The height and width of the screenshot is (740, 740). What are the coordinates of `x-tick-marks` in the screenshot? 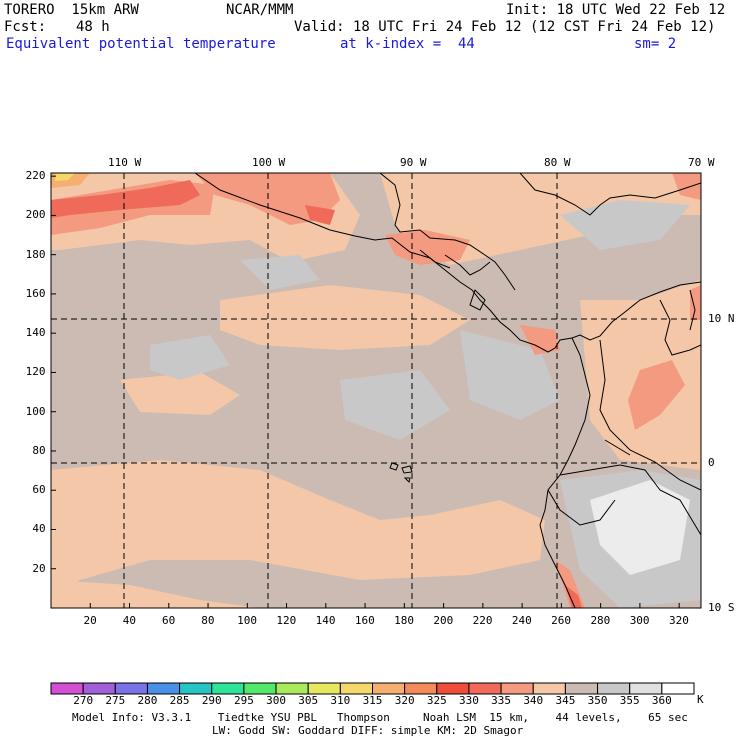 It's located at (384, 605).